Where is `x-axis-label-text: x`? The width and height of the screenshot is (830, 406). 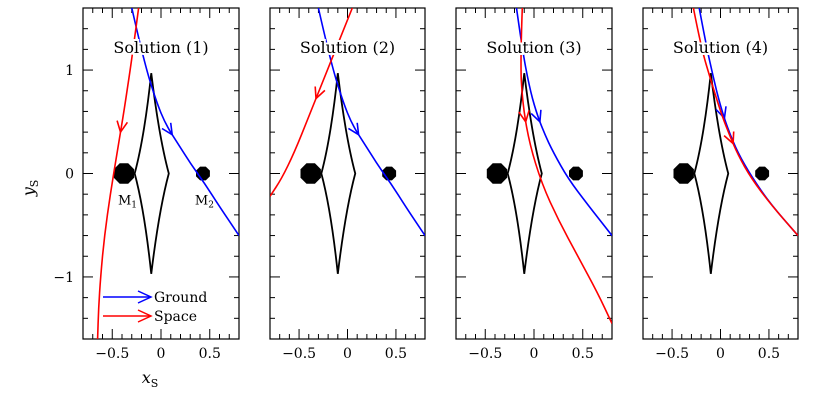
x-axis-label-text: x is located at coordinates (146, 377).